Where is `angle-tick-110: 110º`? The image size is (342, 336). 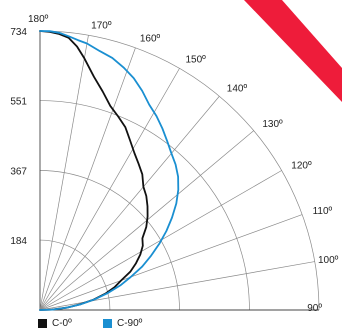 angle-tick-110: 110º is located at coordinates (323, 211).